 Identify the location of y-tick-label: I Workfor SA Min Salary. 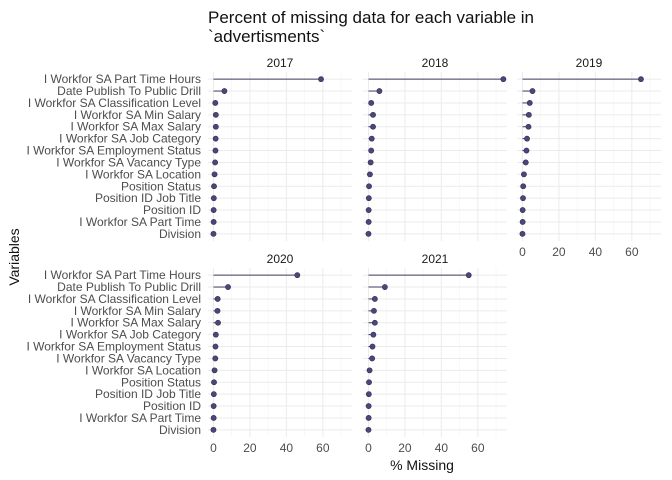
(137, 115).